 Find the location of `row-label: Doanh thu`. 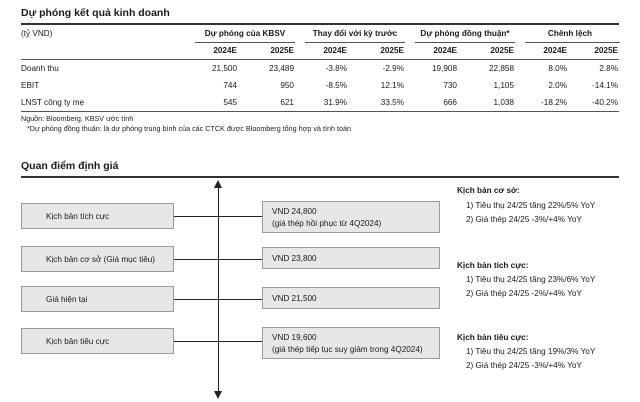

row-label: Doanh thu is located at coordinates (40, 68).